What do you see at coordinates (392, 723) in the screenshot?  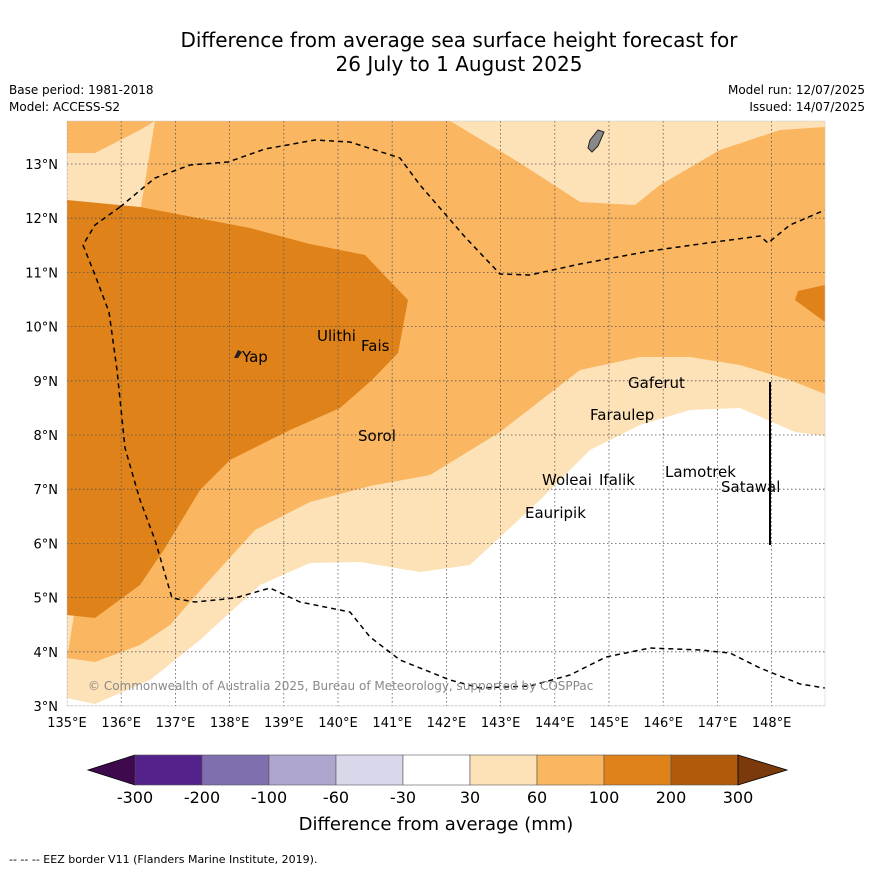 I see `lon-tick-label: 141°E` at bounding box center [392, 723].